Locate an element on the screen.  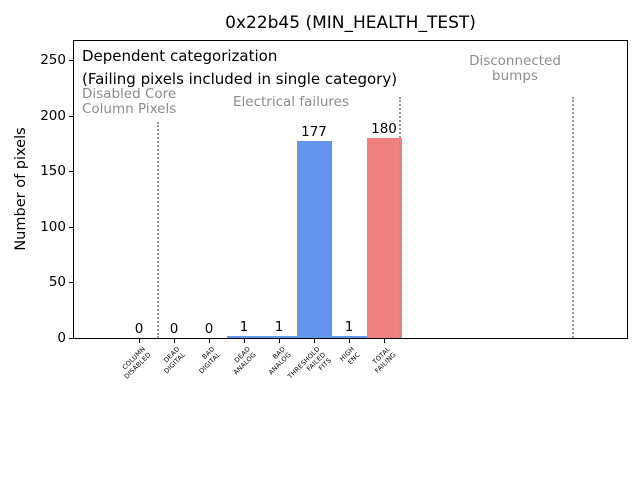
y-tick-label: 200 is located at coordinates (53, 116).